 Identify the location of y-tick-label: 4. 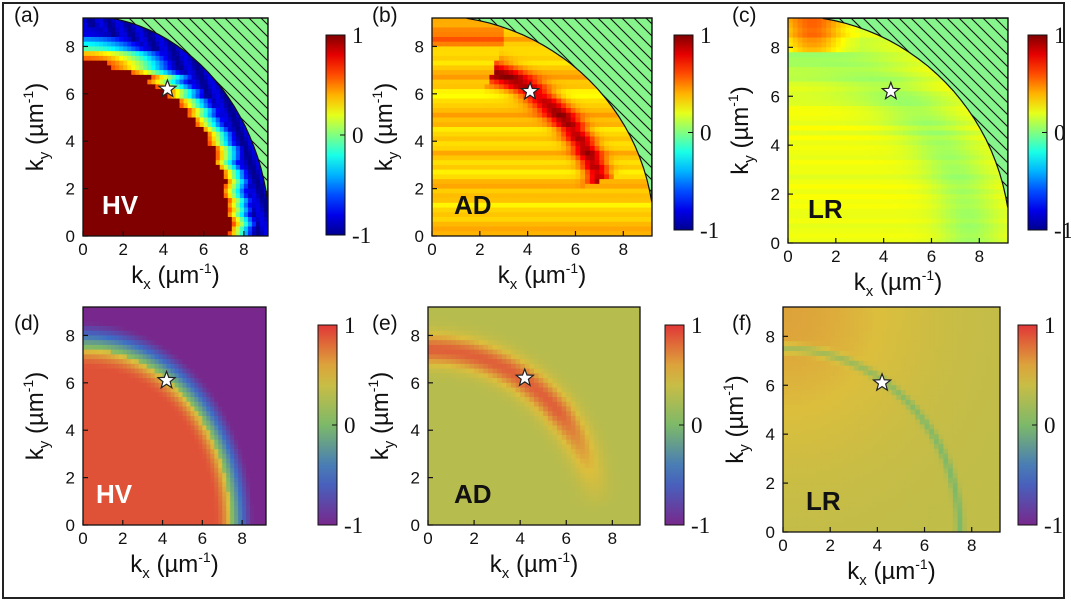
(419, 141).